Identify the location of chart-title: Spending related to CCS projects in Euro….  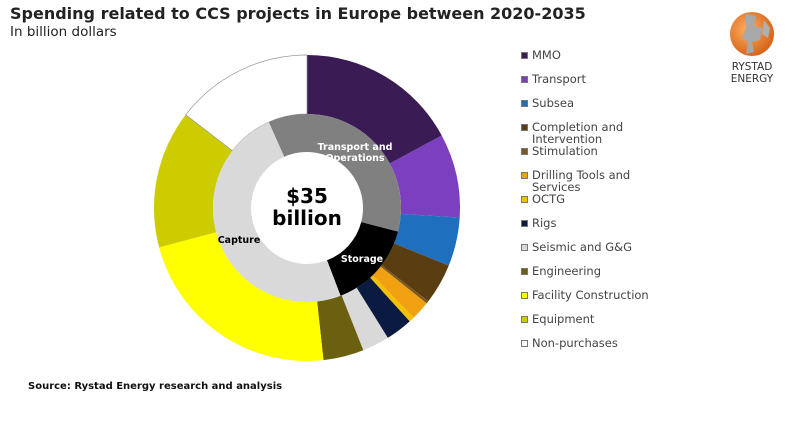
(298, 13).